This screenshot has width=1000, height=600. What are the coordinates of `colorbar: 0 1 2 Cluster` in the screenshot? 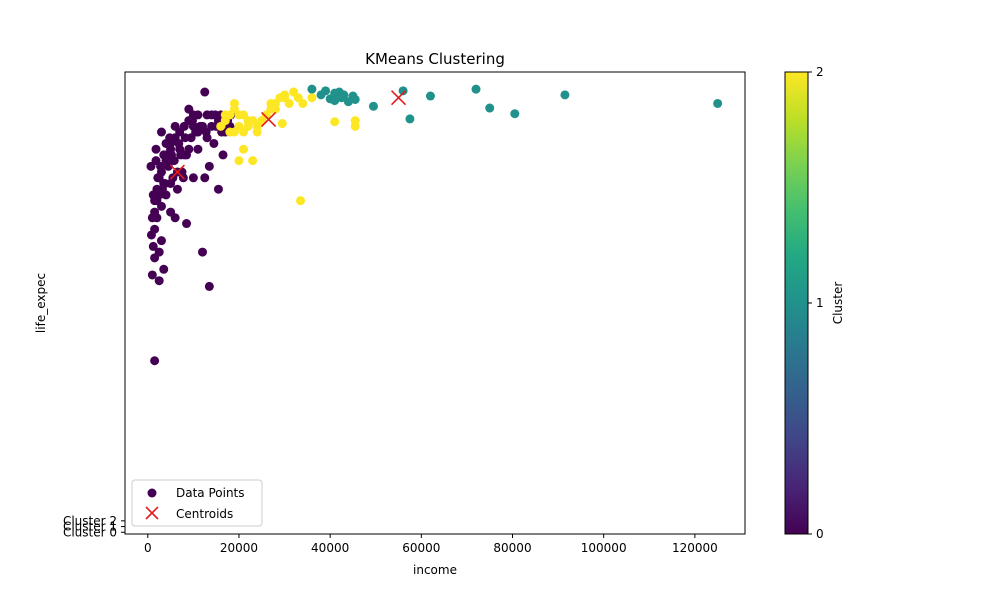 It's located at (814, 303).